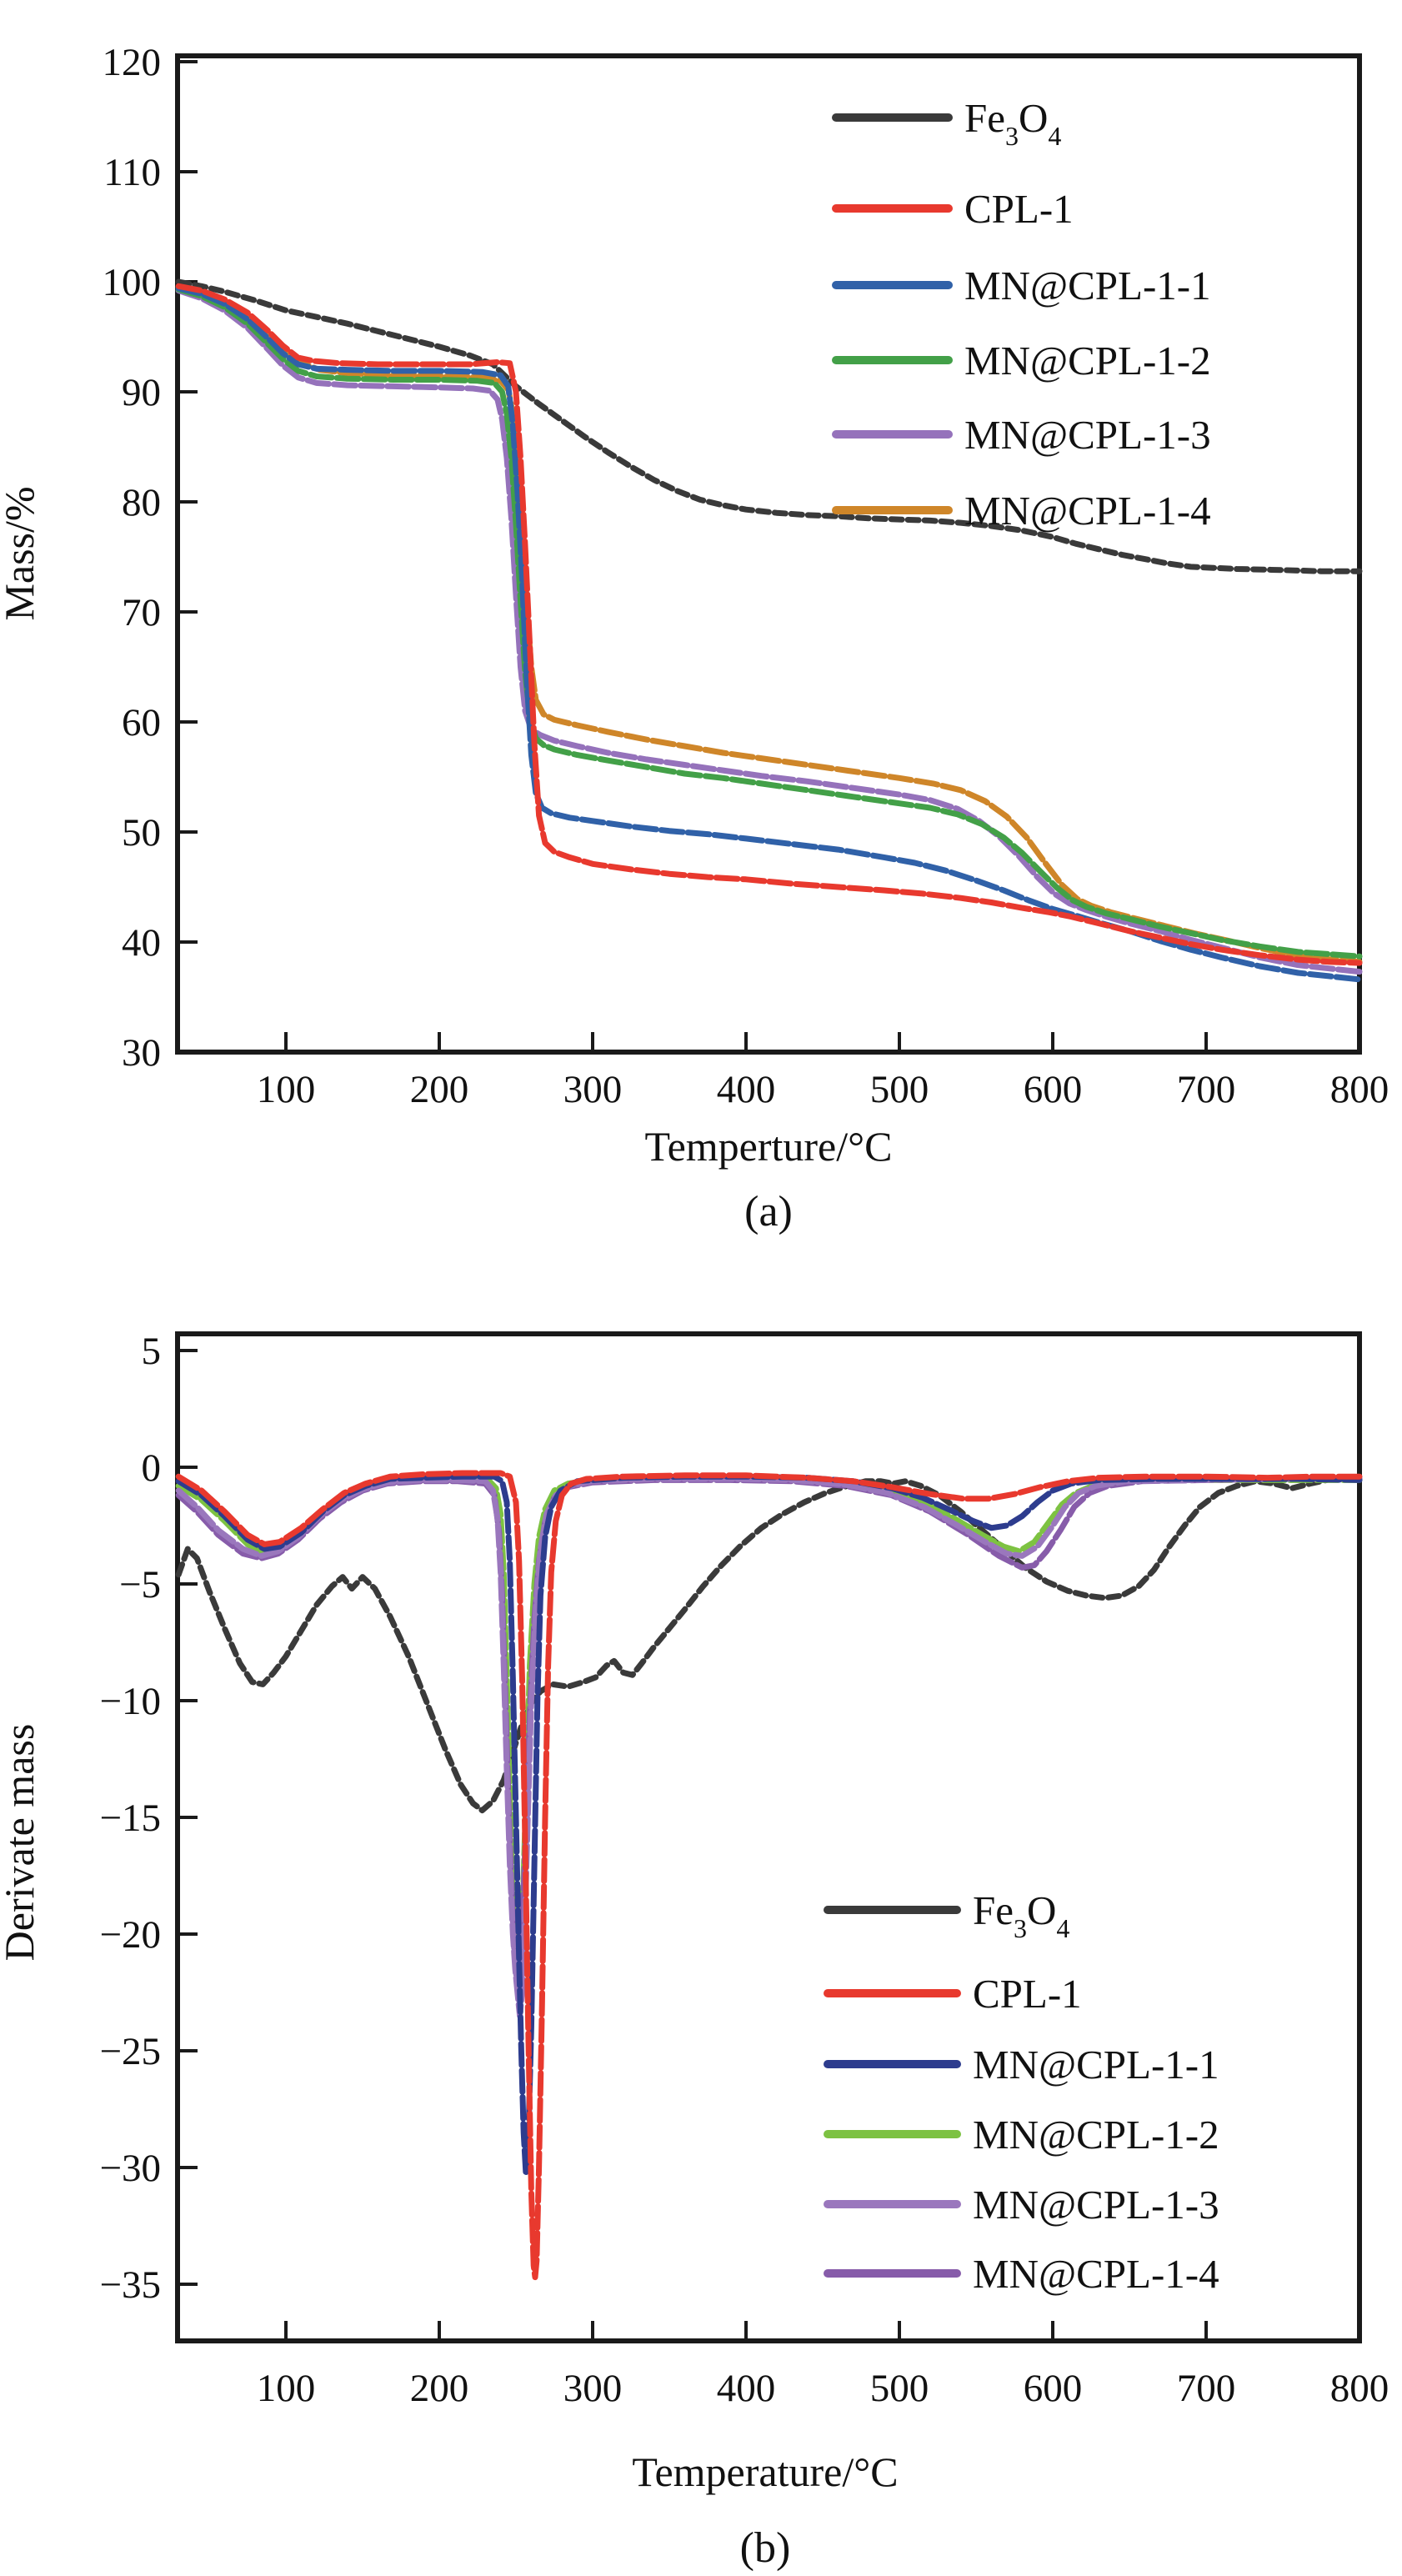 This screenshot has width=1402, height=2576. Describe the element at coordinates (141, 1053) in the screenshot. I see `y-tick-label: 30` at that location.